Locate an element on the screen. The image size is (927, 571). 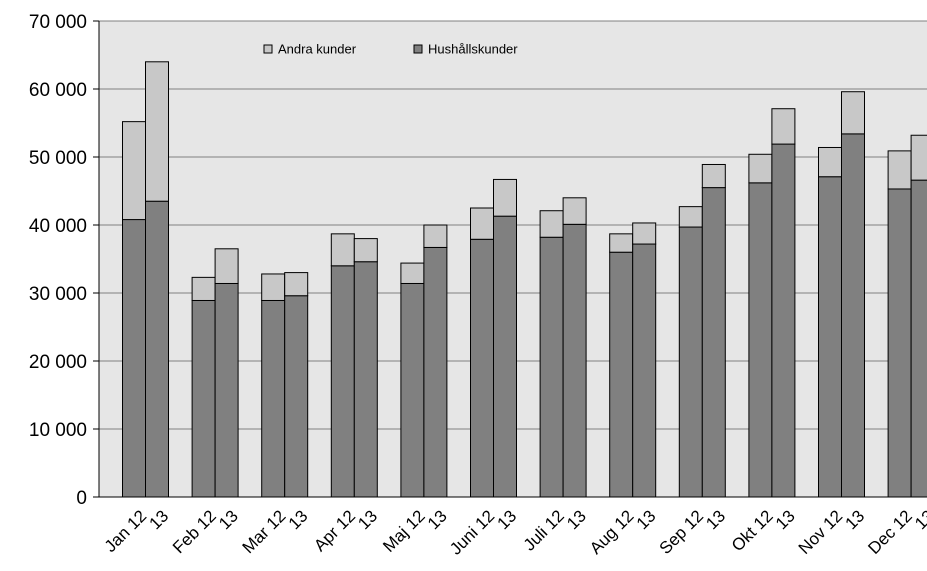
y-tick-label: 0 is located at coordinates (81, 498).